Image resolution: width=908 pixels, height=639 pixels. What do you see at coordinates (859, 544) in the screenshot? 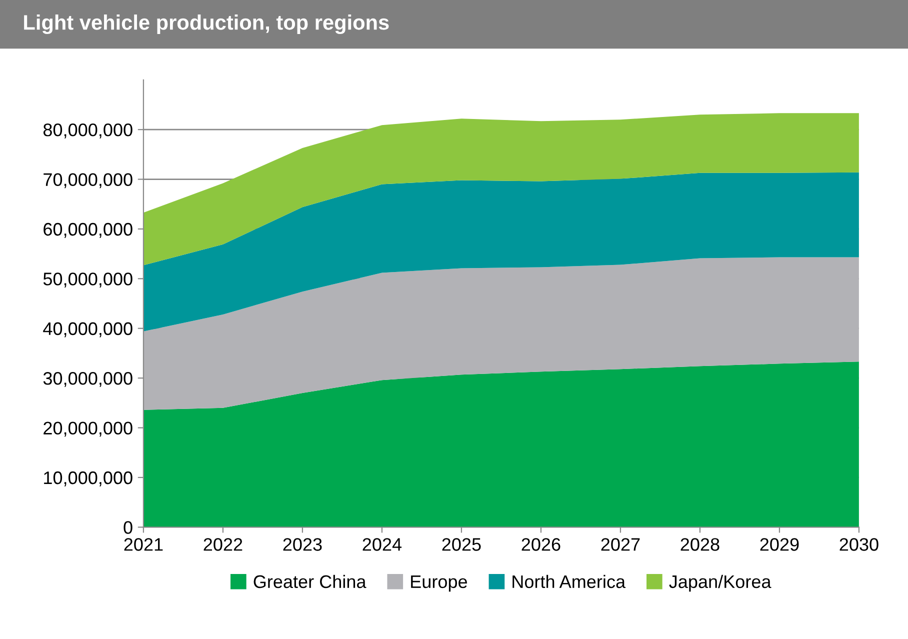
I see `x-tick-label: 2030` at bounding box center [859, 544].